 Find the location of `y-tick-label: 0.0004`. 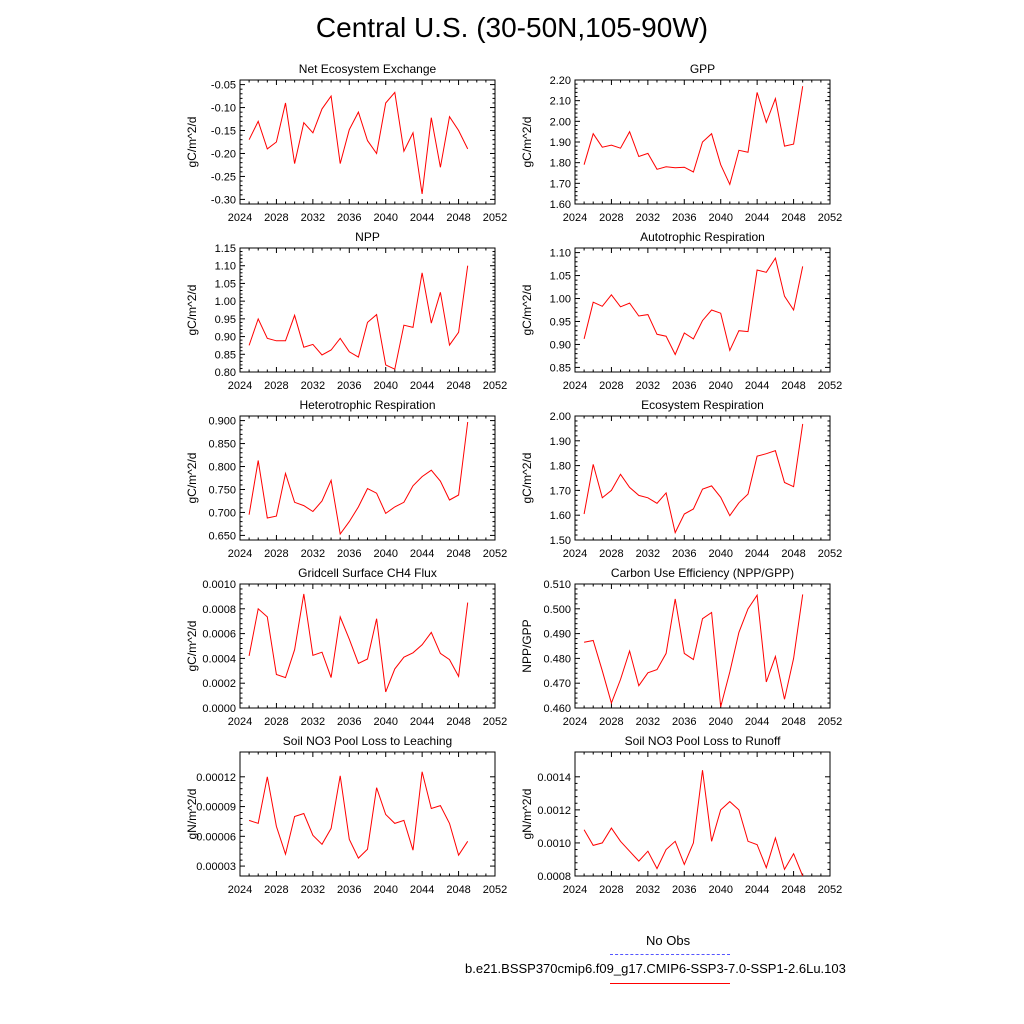

y-tick-label: 0.0004 is located at coordinates (219, 659).